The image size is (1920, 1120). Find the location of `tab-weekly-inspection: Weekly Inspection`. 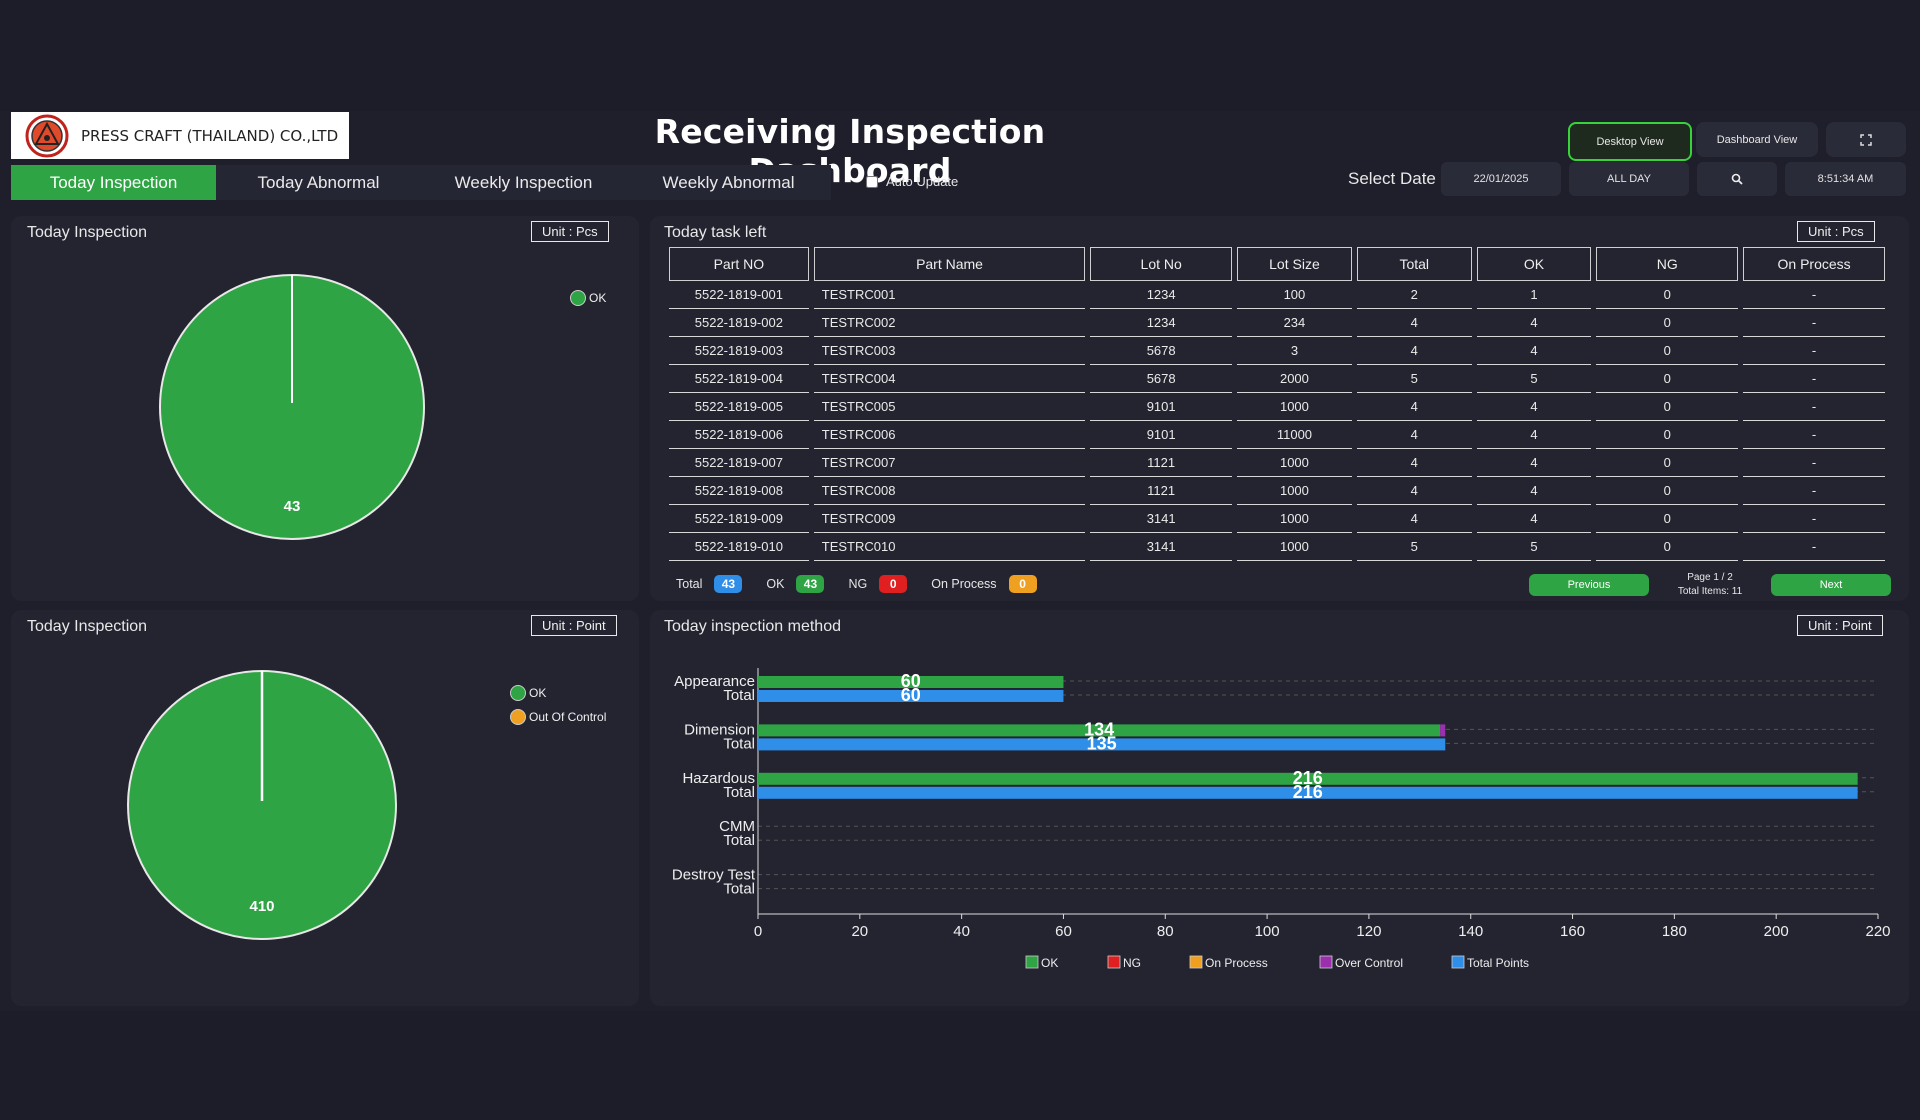

tab-weekly-inspection: Weekly Inspection is located at coordinates (523, 182).